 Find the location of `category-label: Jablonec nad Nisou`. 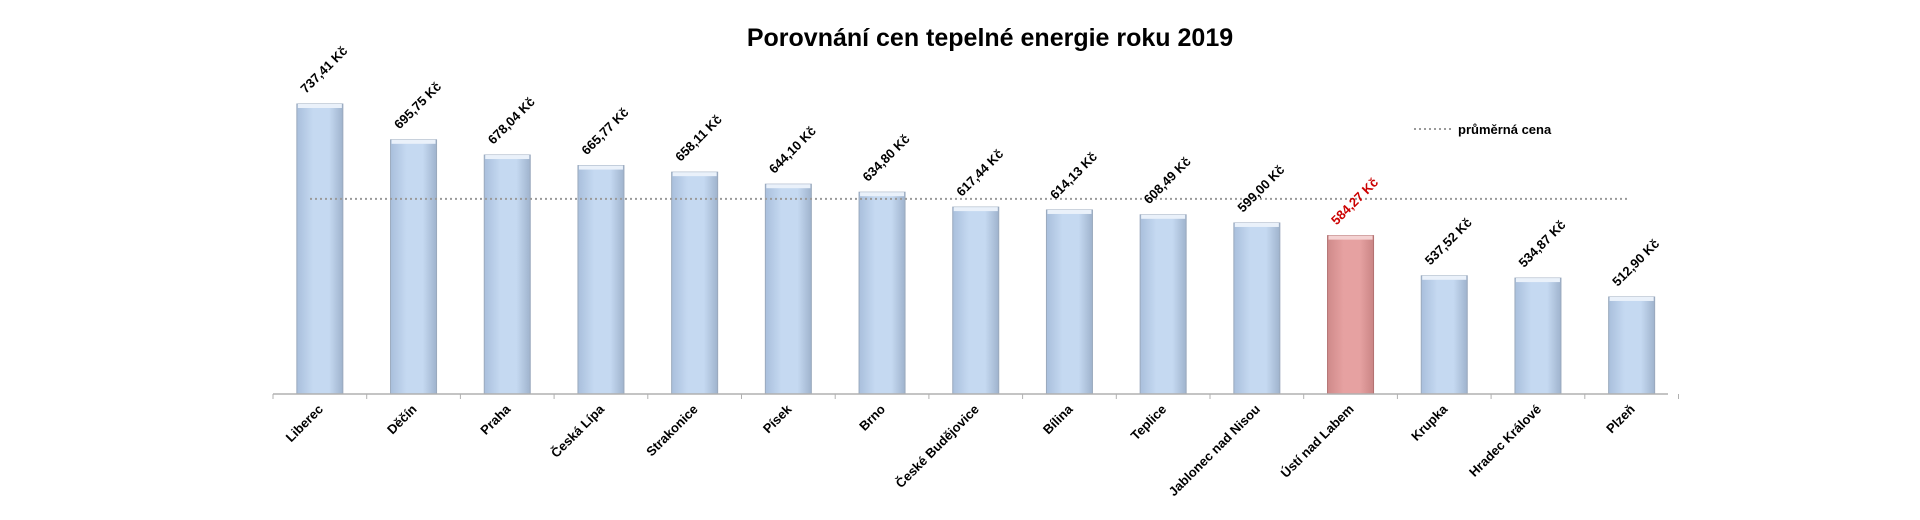

category-label: Jablonec nad Nisou is located at coordinates (1214, 449).